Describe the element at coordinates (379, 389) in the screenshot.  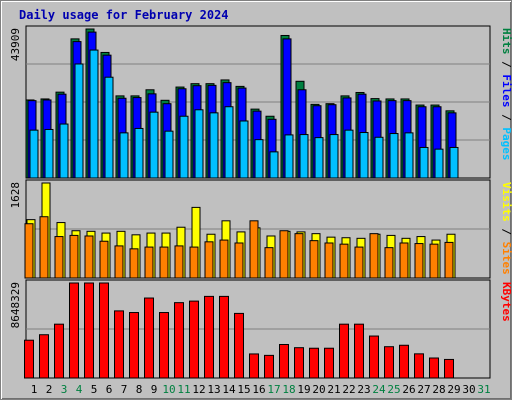
I see `x-tick-label-day-24: 24` at that location.